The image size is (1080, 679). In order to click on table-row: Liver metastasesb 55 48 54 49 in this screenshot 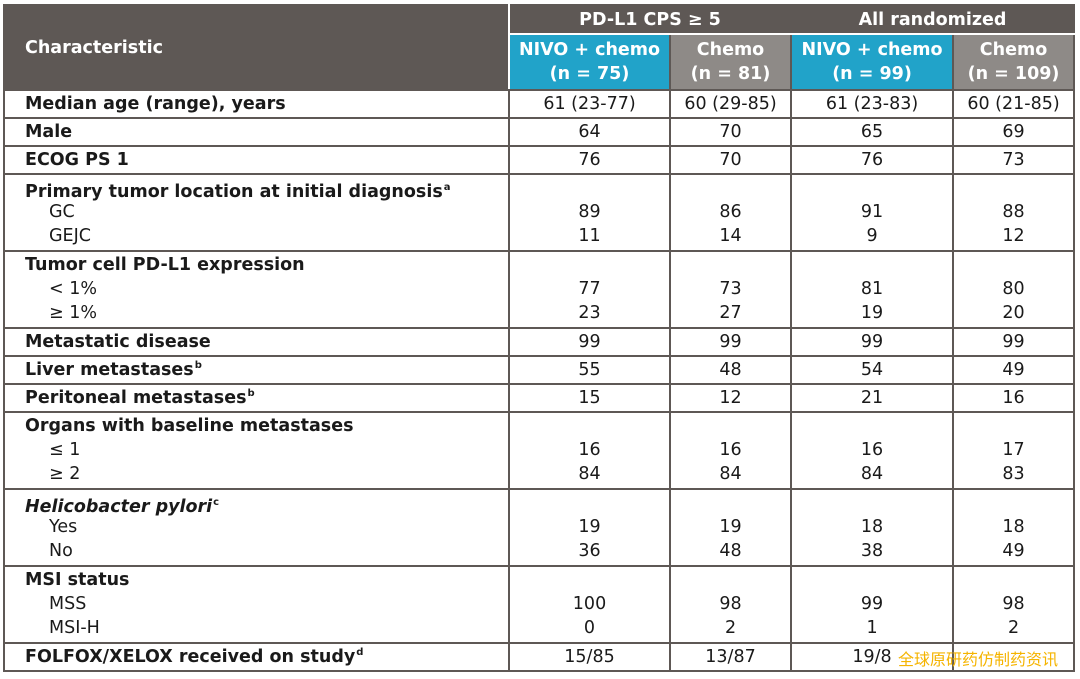, I will do `click(539, 370)`.